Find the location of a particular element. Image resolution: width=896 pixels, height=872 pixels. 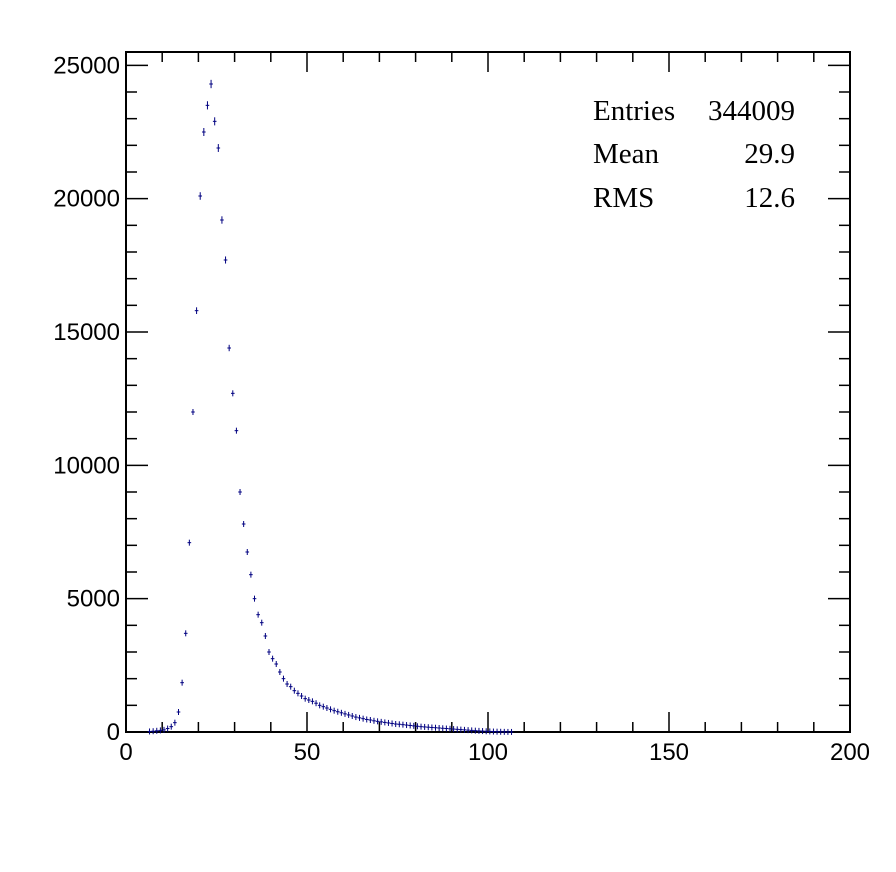

y-tick-label: 5000 is located at coordinates (93, 599).